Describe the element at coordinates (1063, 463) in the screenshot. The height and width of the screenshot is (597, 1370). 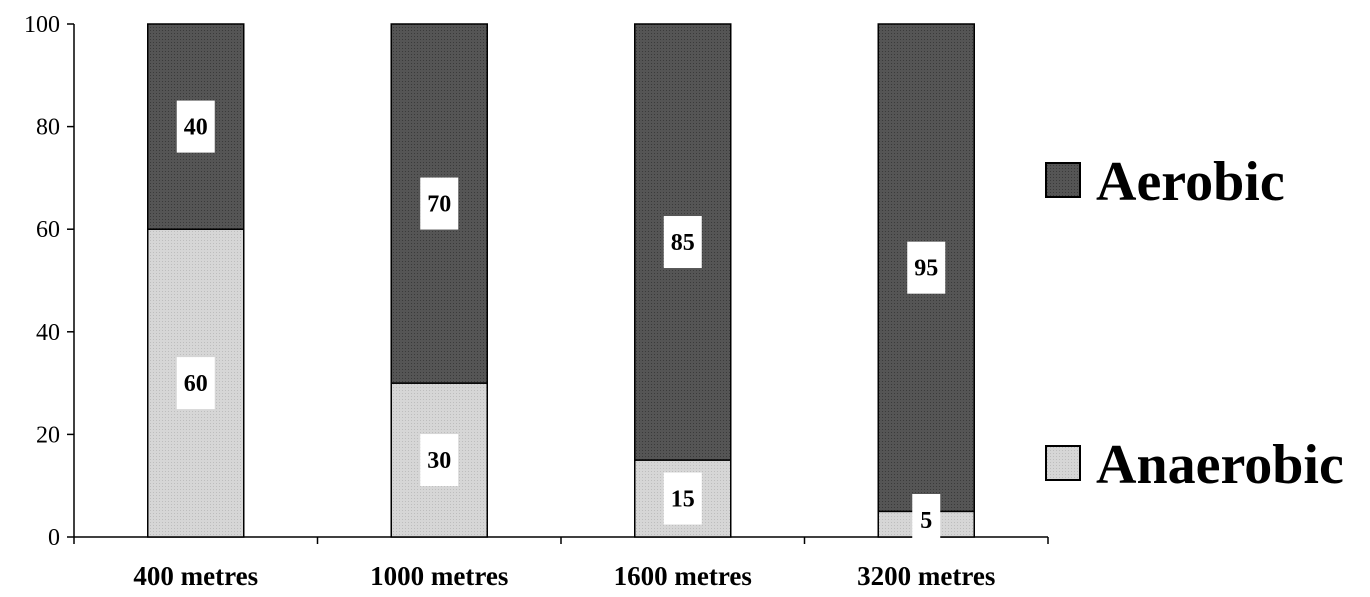
I see `legend-swatch-anaerobic` at that location.